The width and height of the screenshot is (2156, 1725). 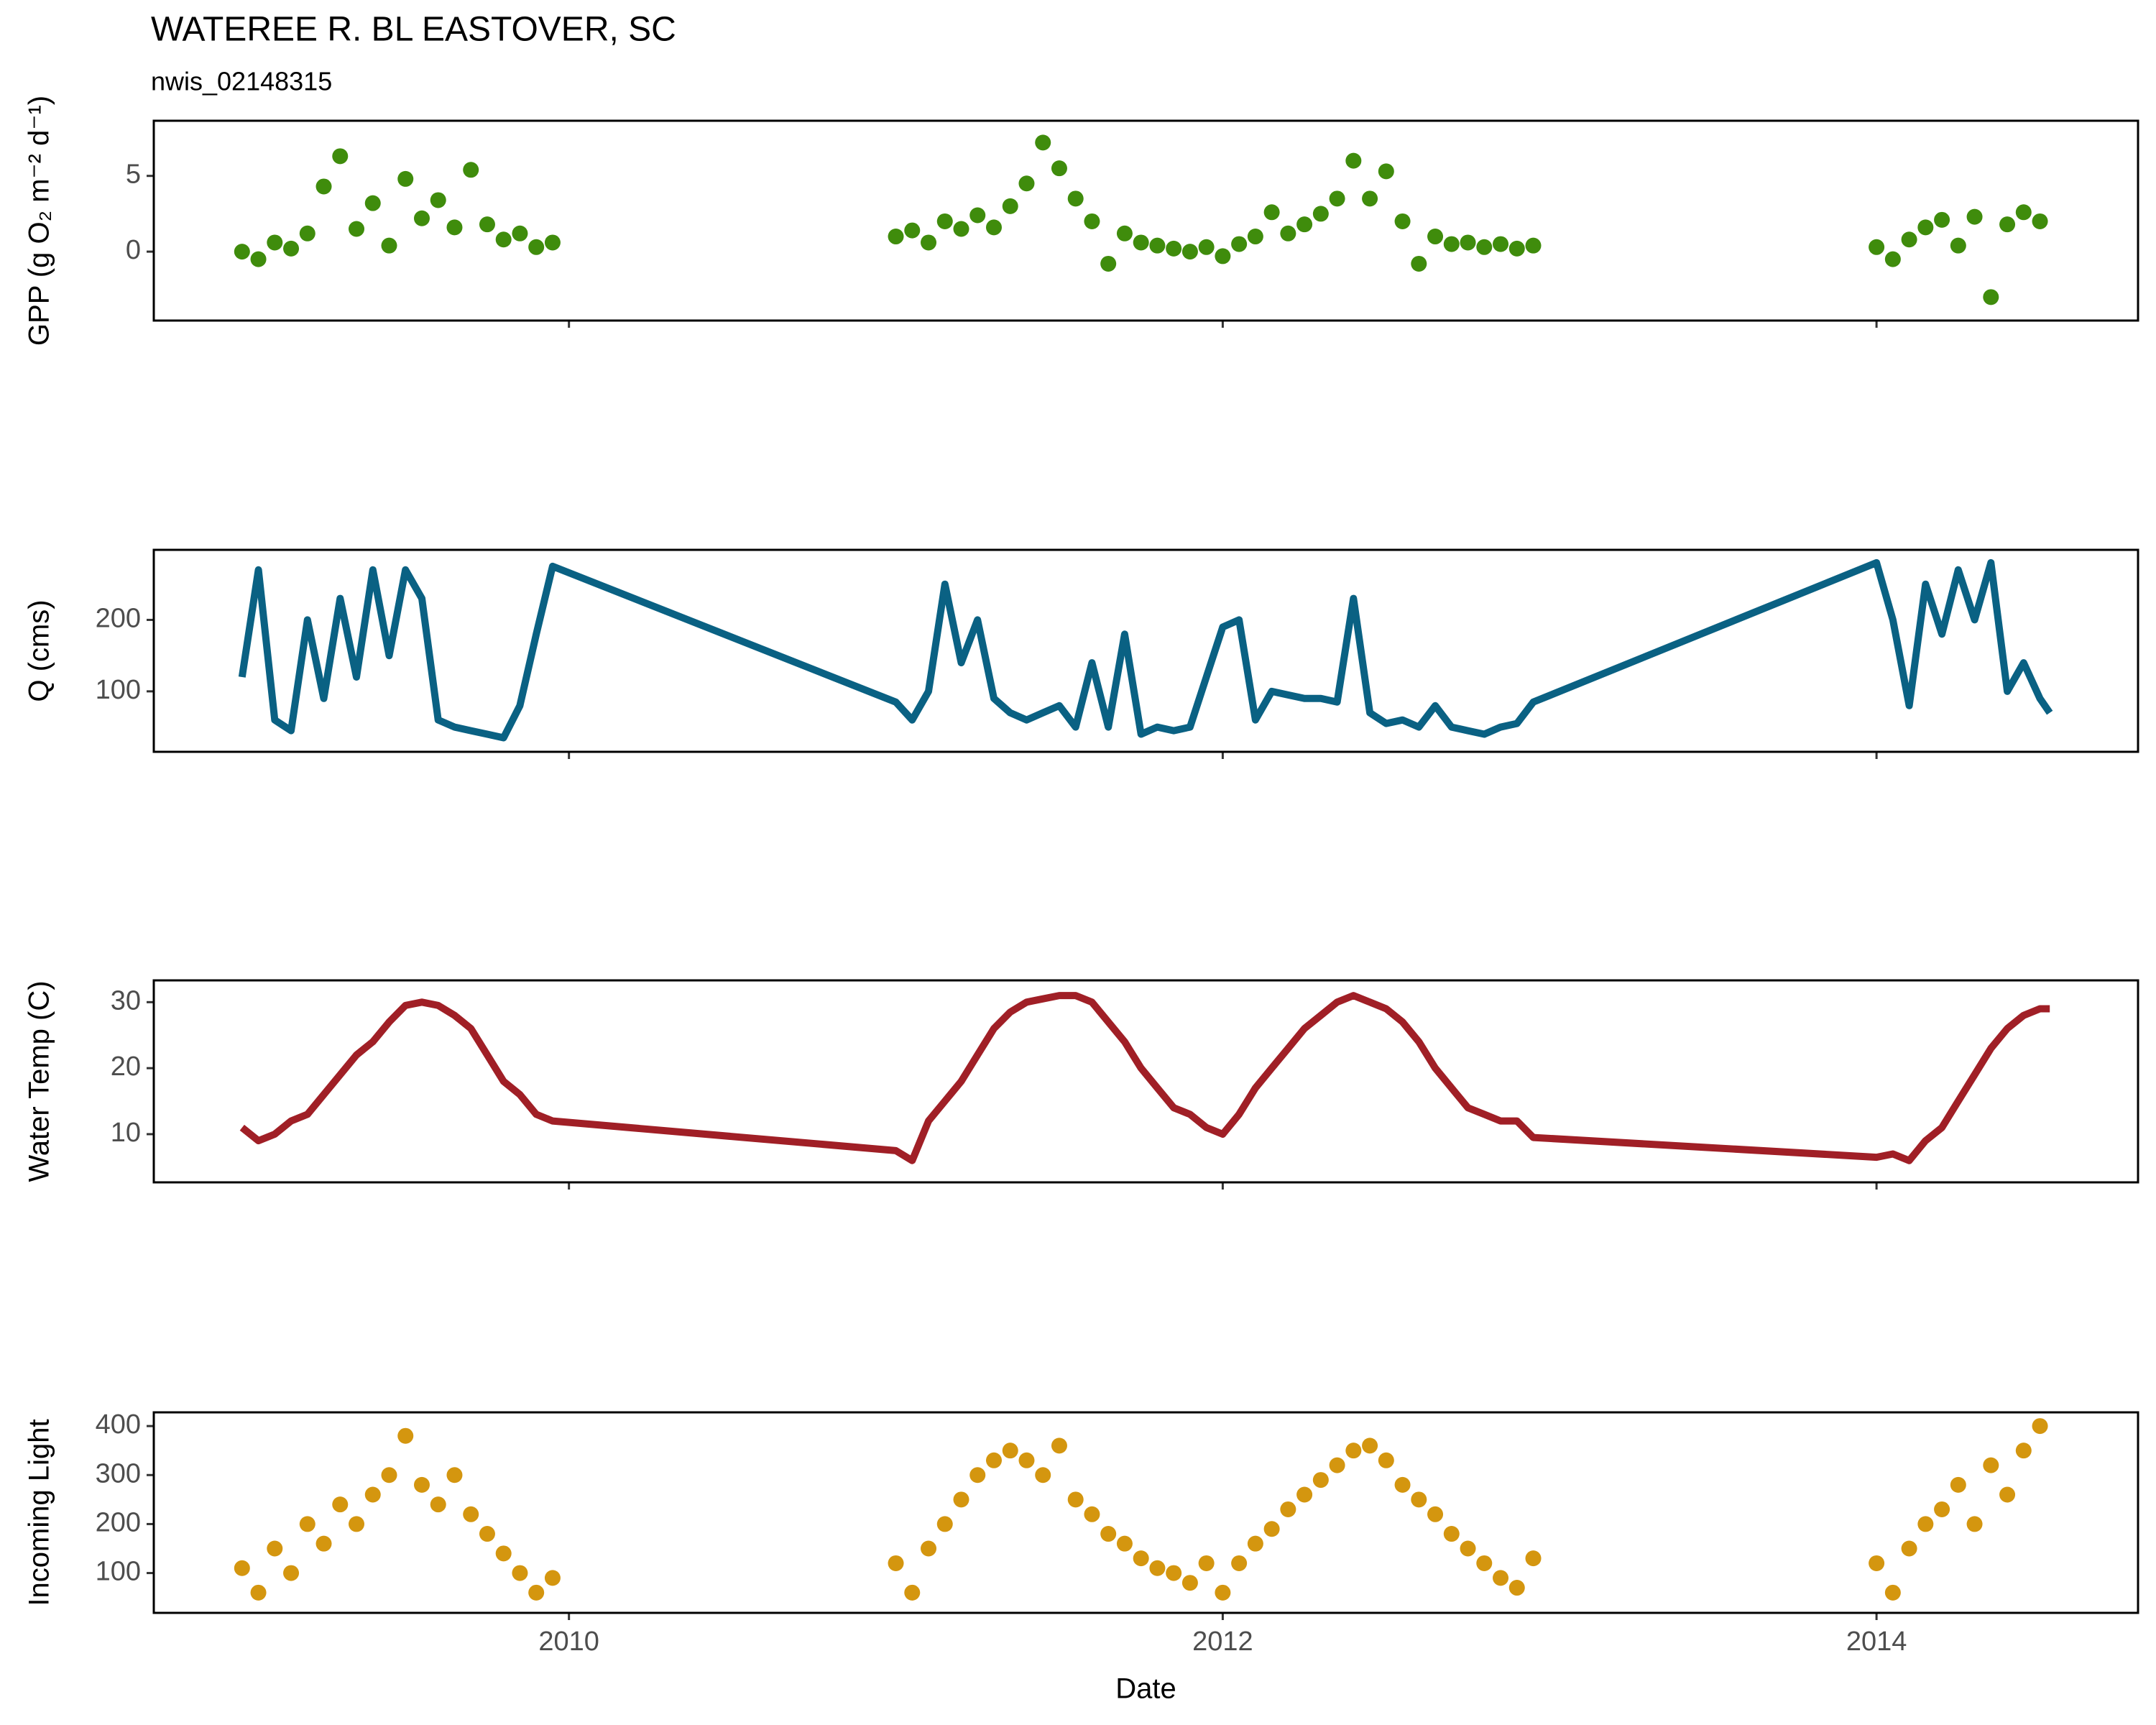 What do you see at coordinates (414, 30) in the screenshot?
I see `chart-title: WATEREE R. BL EASTOVER, SC` at bounding box center [414, 30].